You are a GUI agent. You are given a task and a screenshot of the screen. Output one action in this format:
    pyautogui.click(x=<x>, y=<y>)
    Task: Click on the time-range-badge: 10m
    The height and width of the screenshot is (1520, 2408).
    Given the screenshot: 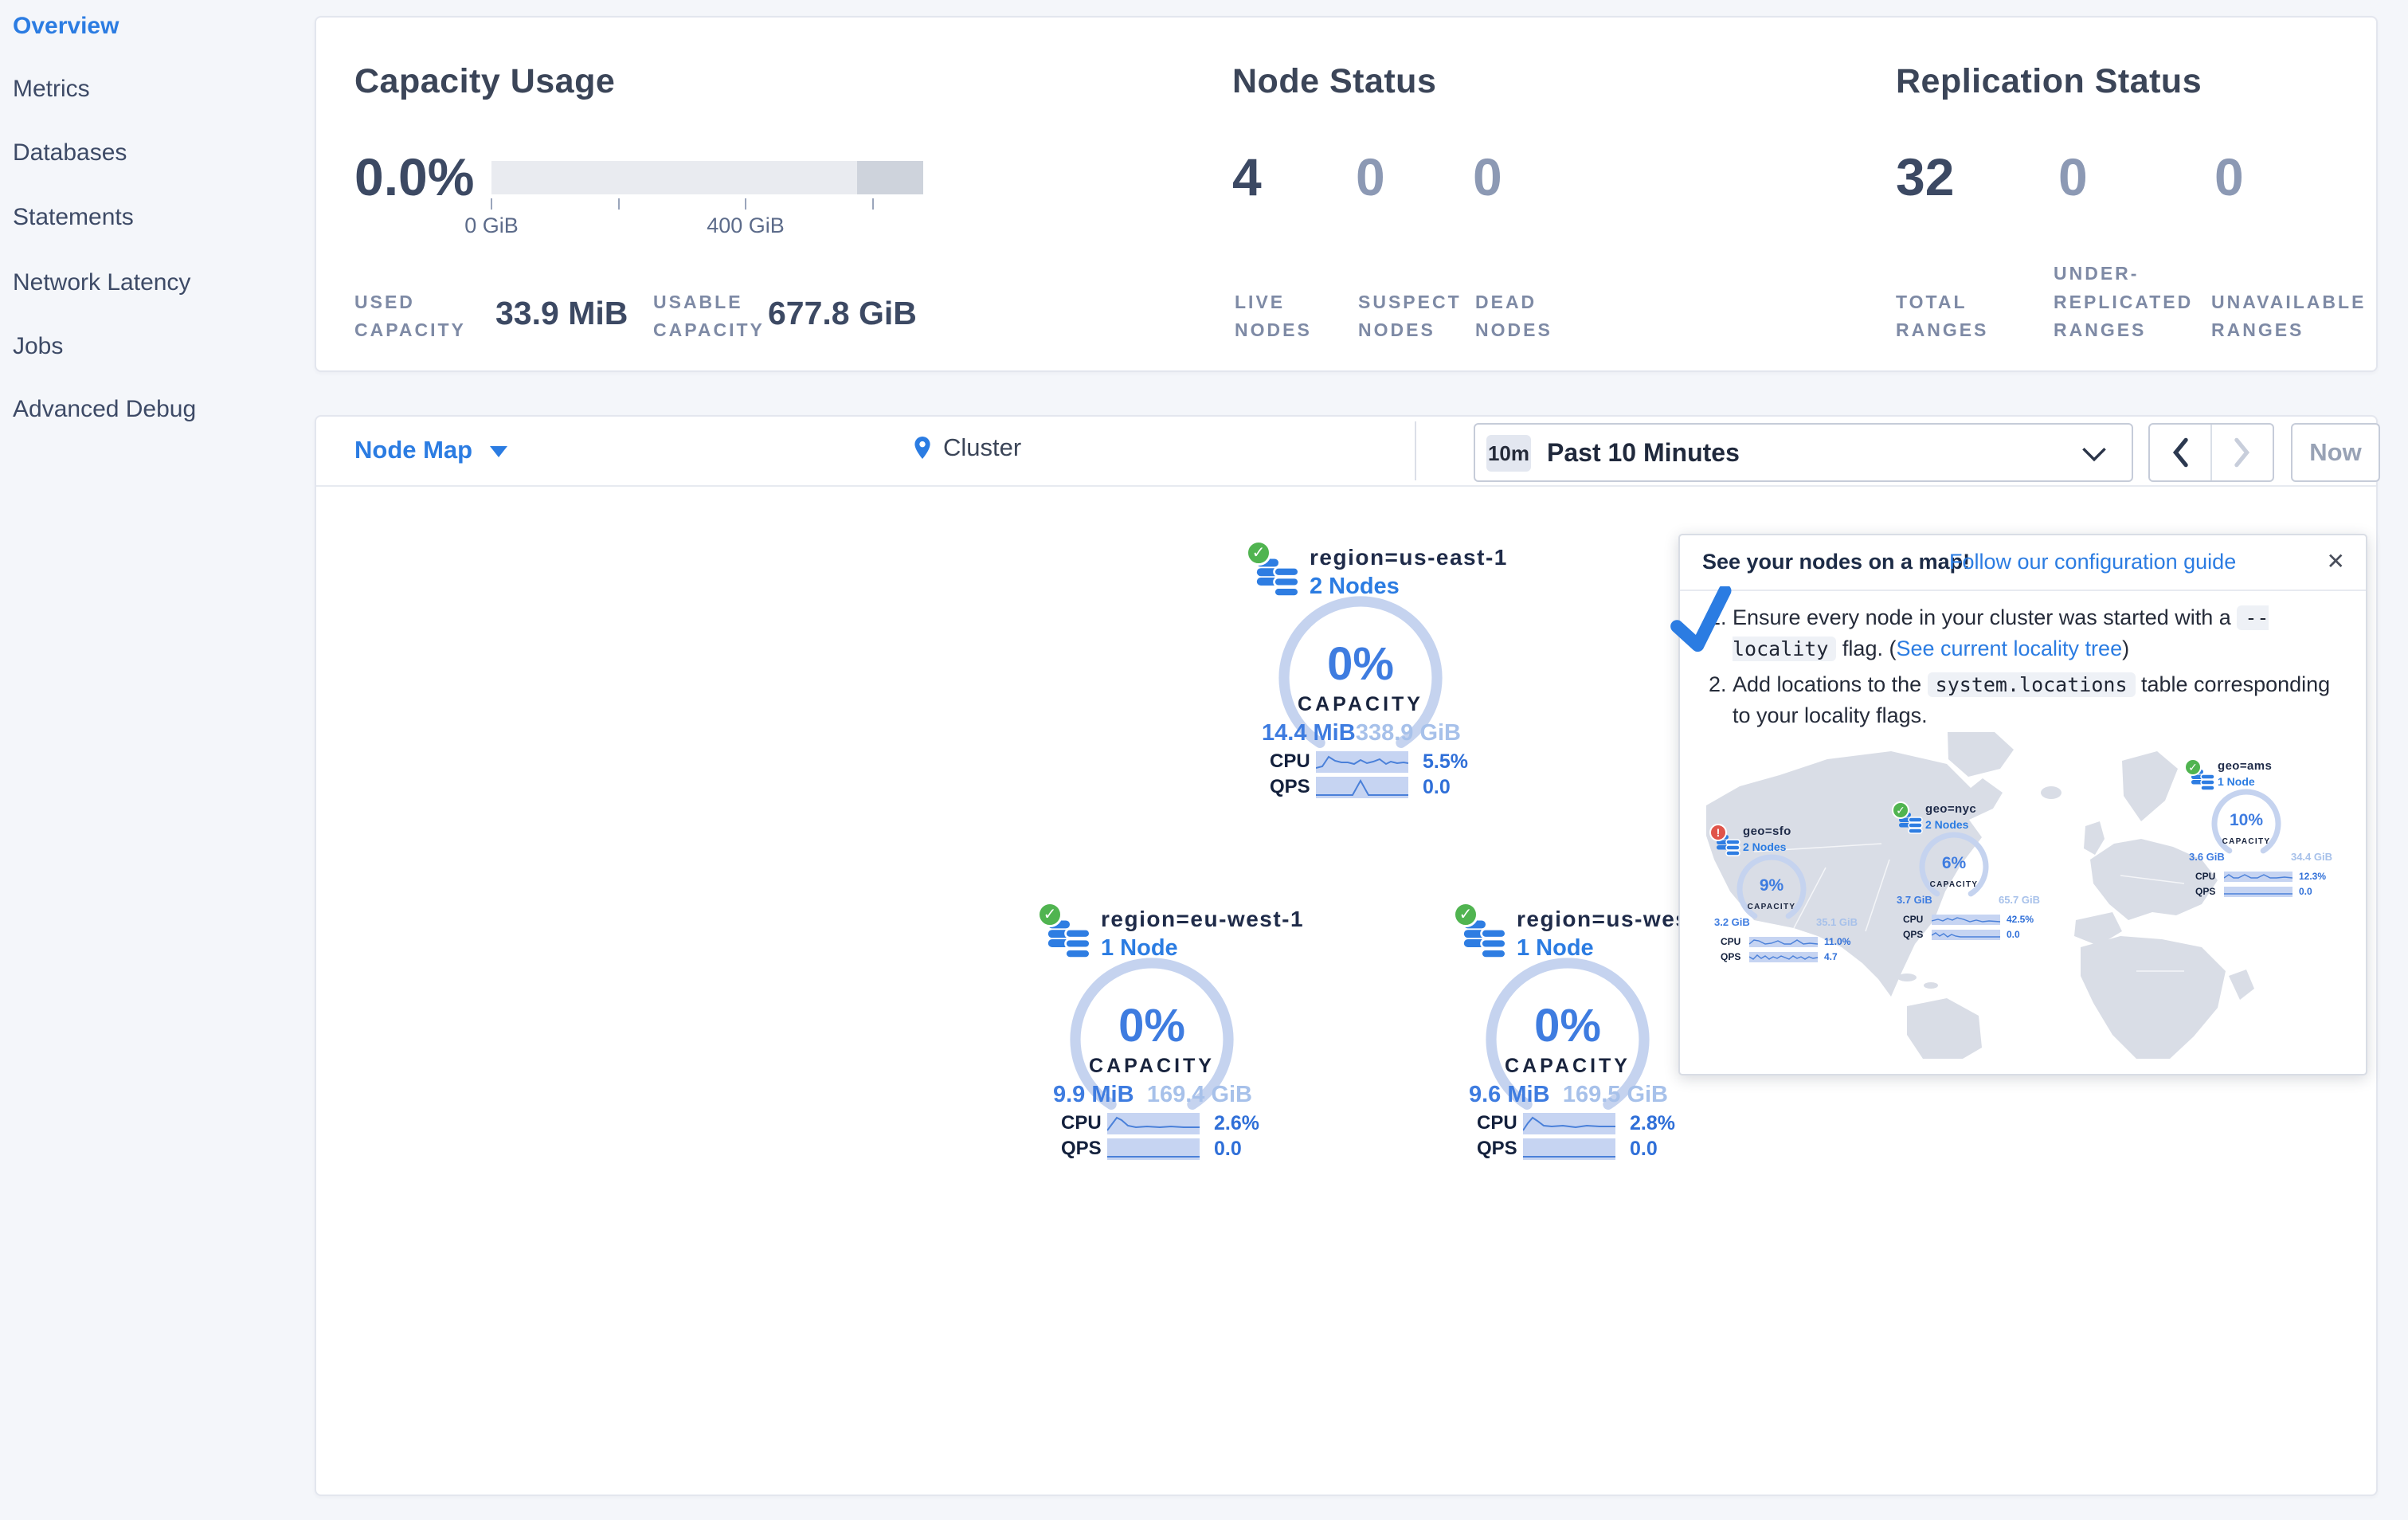 What is the action you would take?
    pyautogui.click(x=1509, y=454)
    